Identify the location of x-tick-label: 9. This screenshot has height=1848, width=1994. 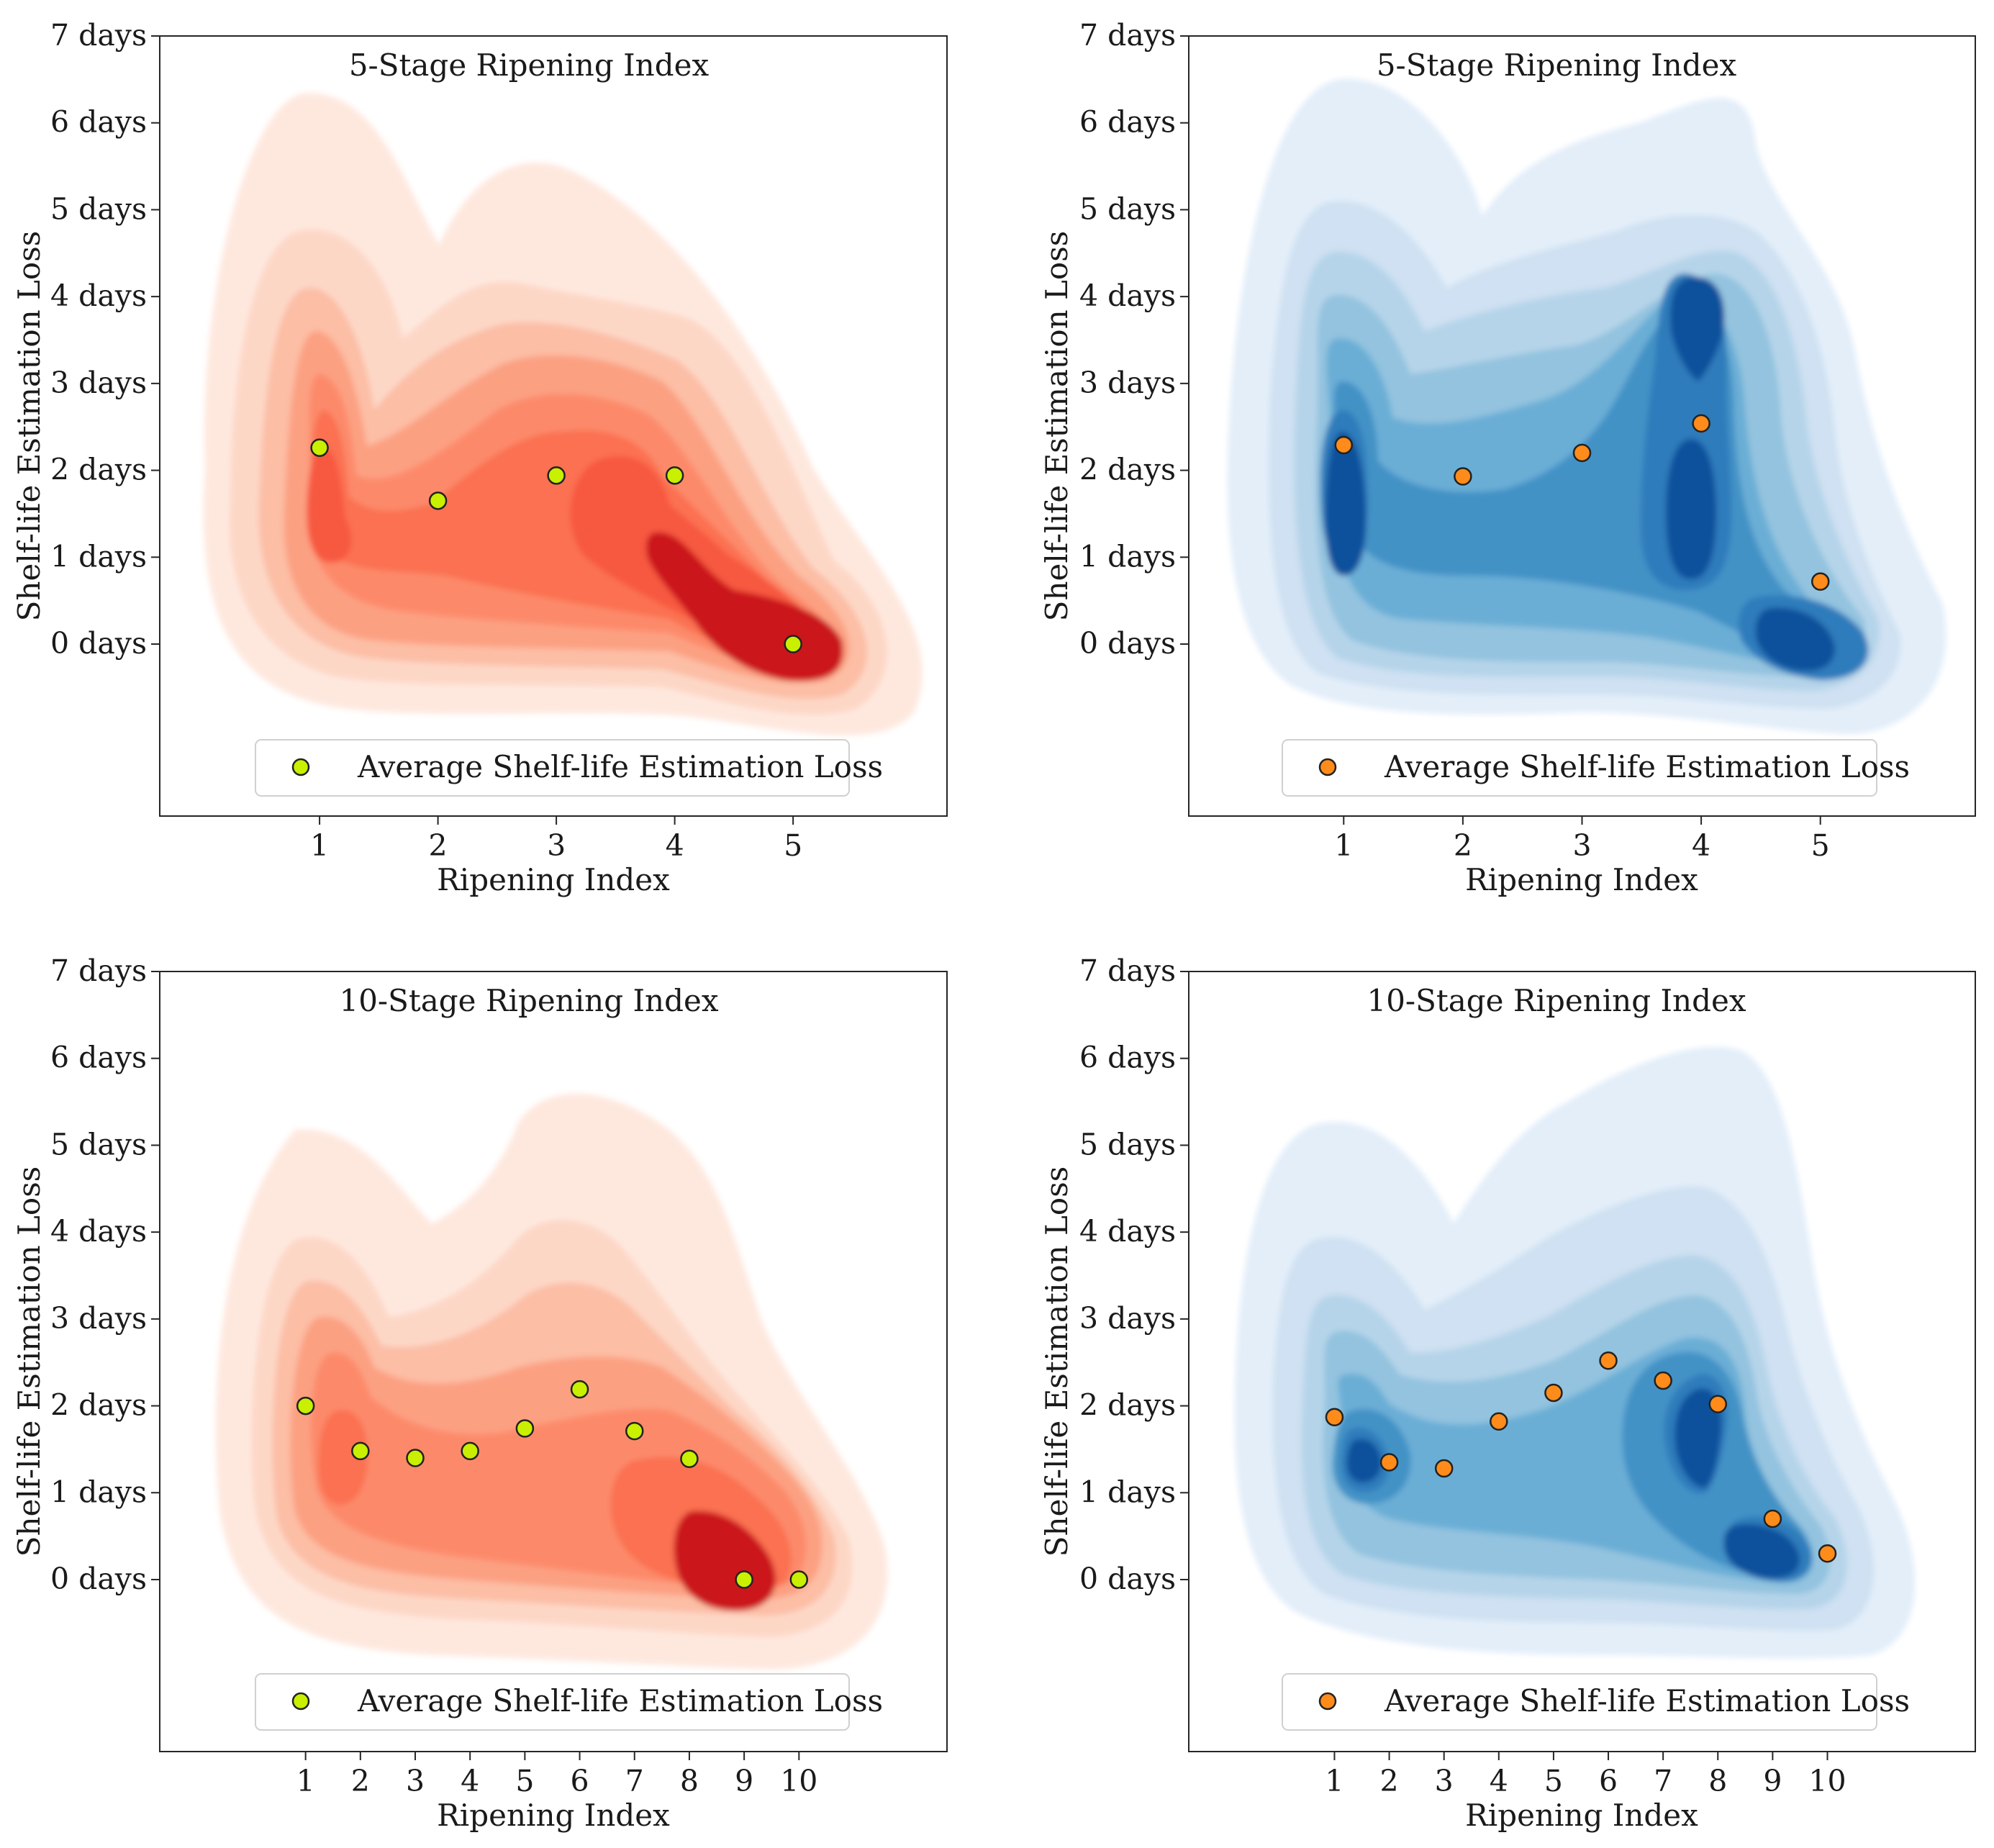
(744, 1781).